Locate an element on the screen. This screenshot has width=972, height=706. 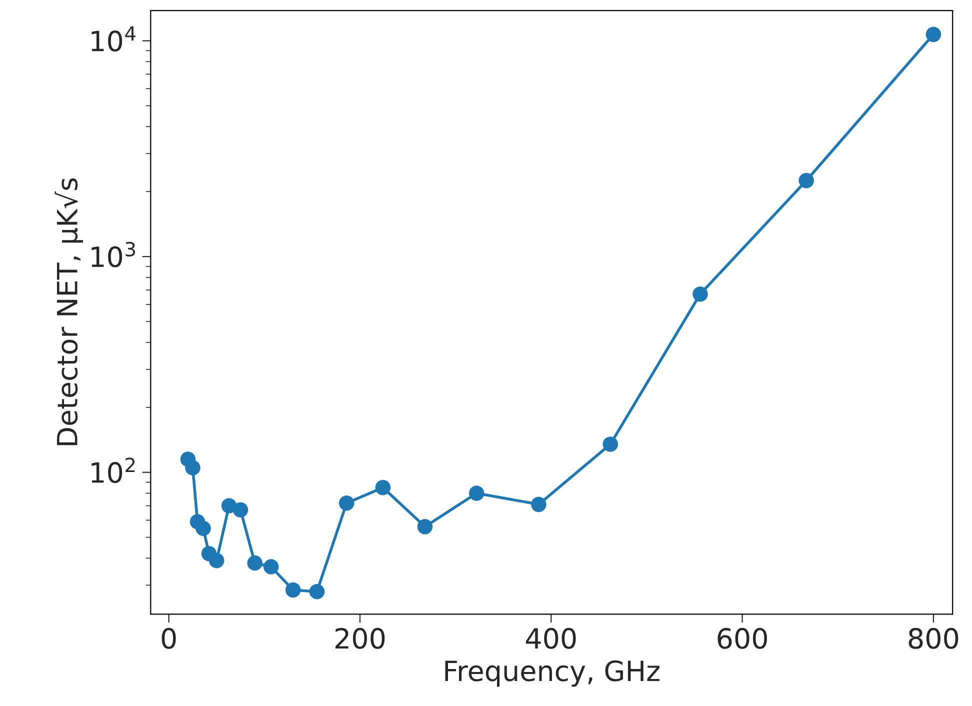
x-tick-label: 600 is located at coordinates (742, 638).